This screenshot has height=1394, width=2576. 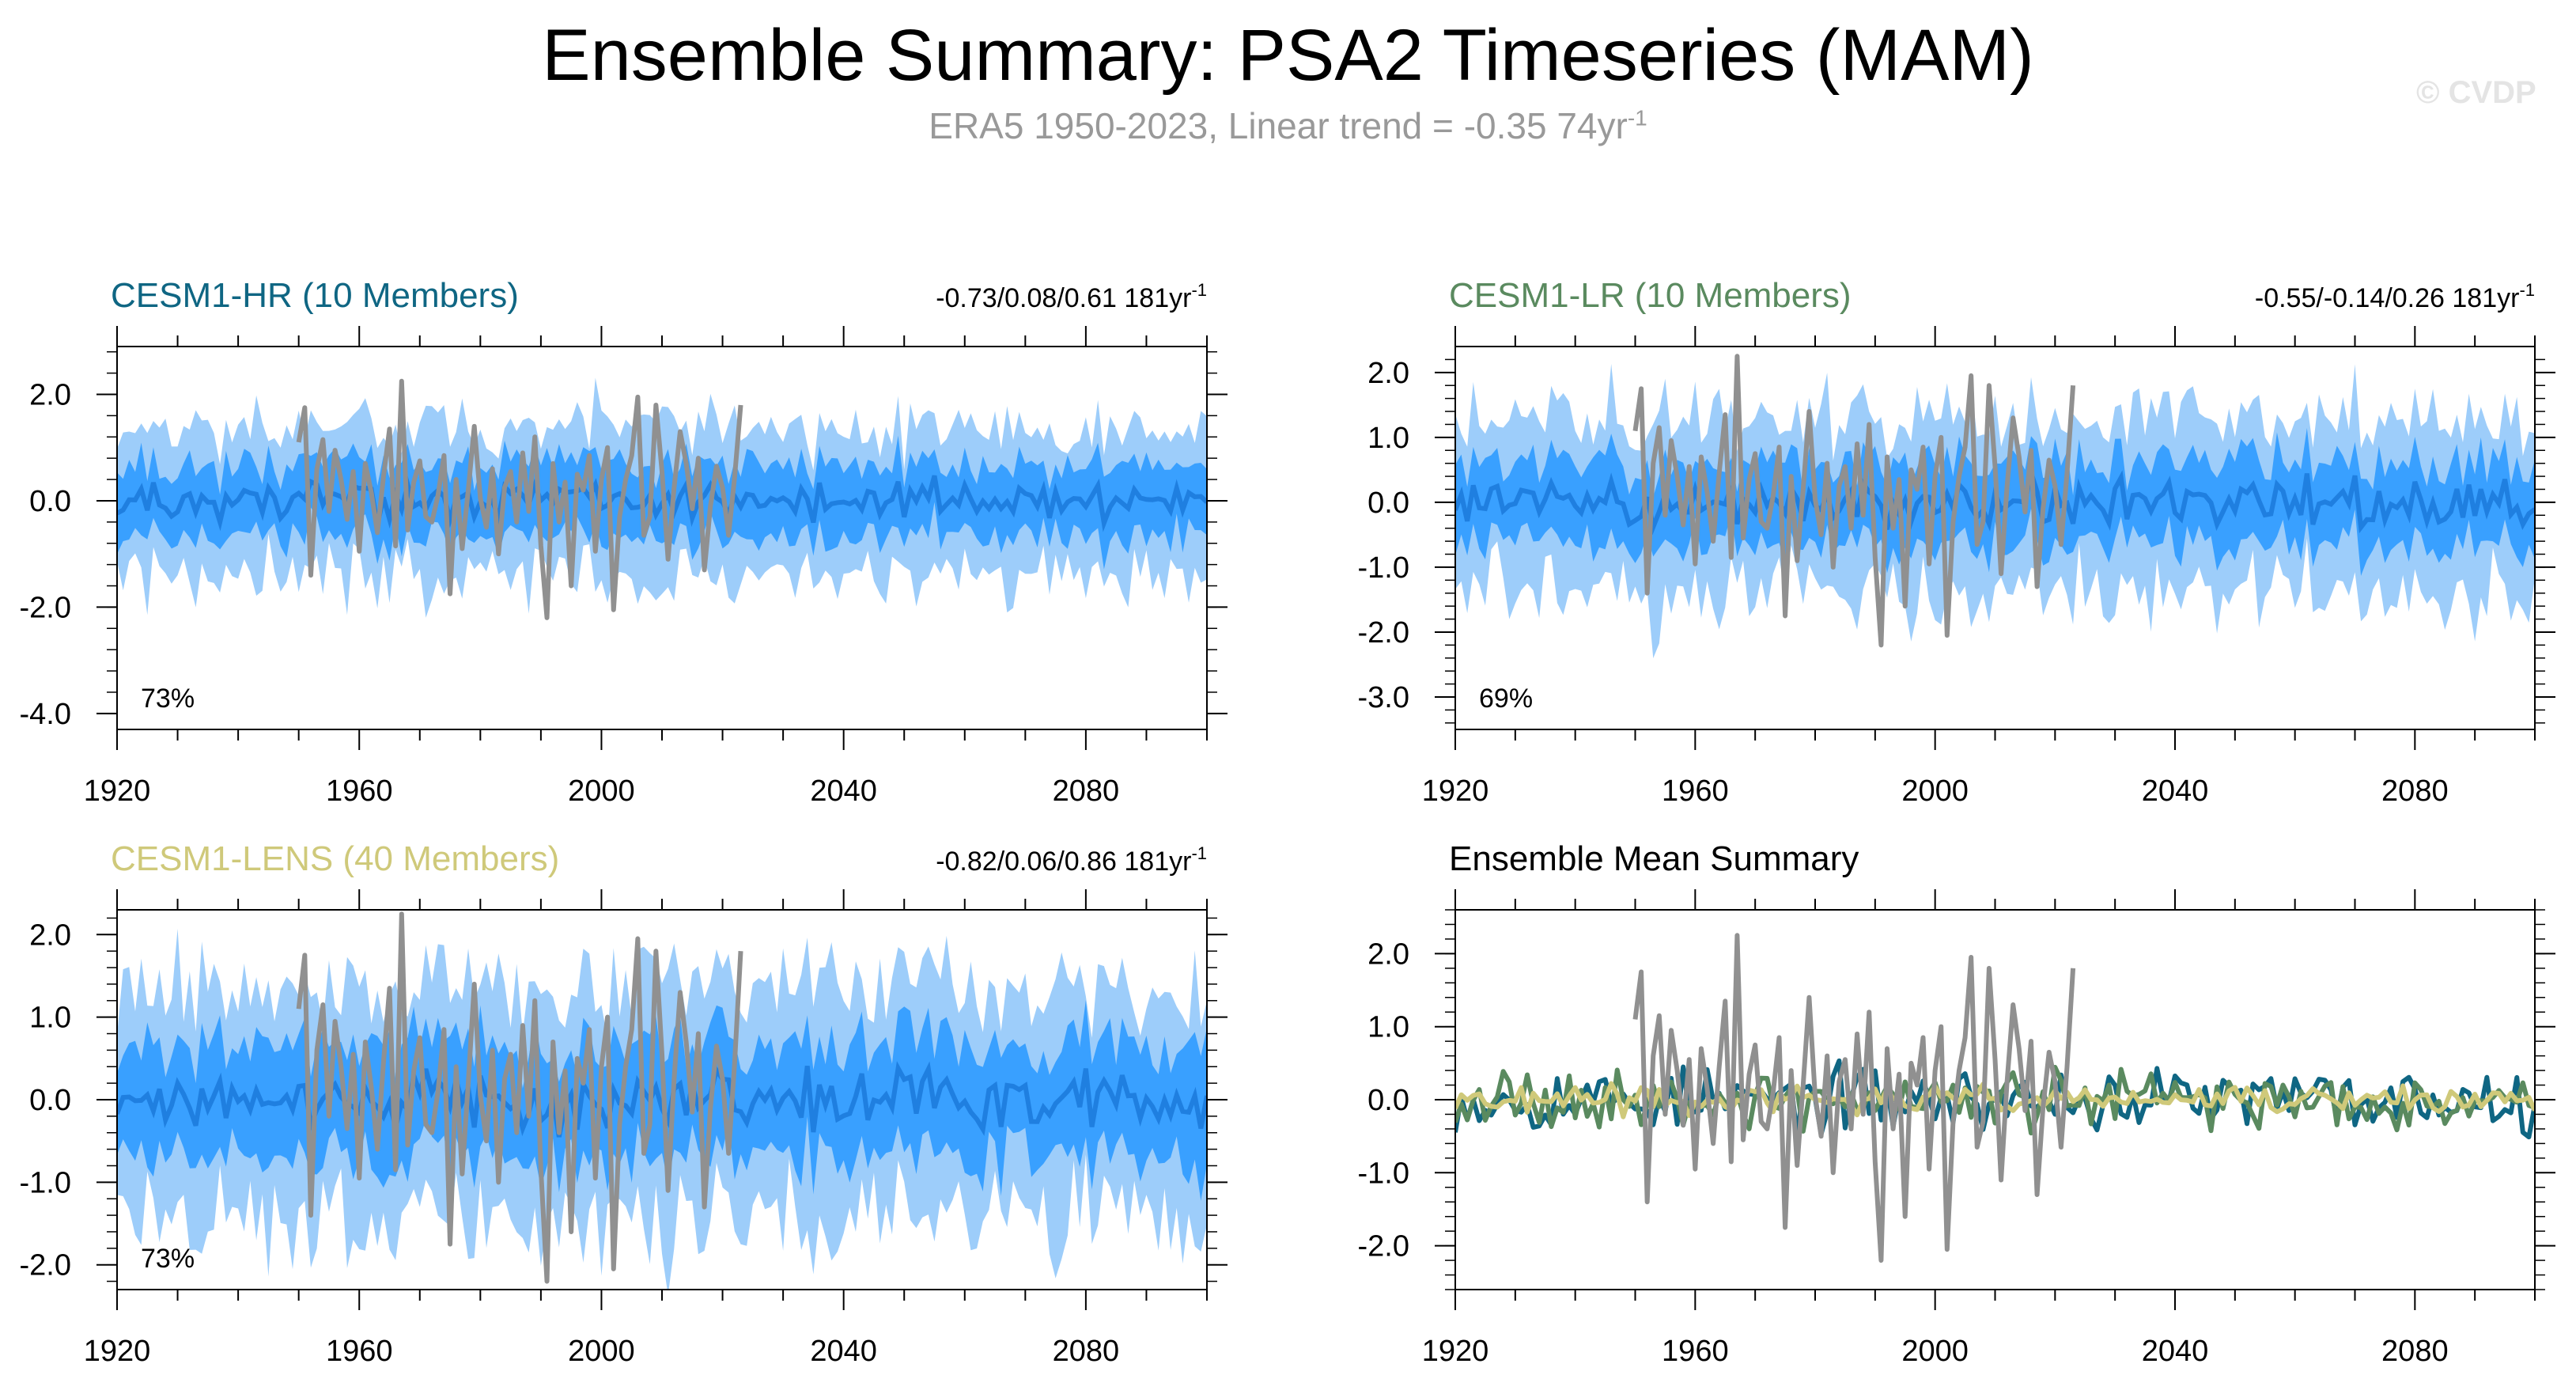 What do you see at coordinates (1650, 295) in the screenshot?
I see `panel-title: CESM1-LR (10 Members)` at bounding box center [1650, 295].